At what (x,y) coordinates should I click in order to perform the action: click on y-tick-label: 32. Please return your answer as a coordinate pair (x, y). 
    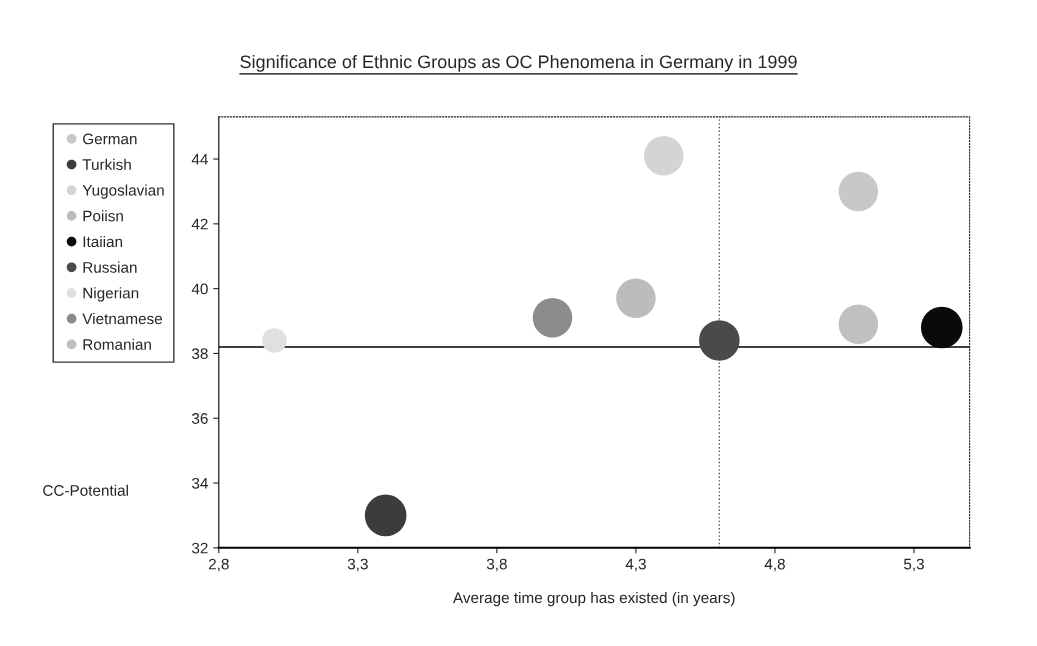
    Looking at the image, I should click on (199, 548).